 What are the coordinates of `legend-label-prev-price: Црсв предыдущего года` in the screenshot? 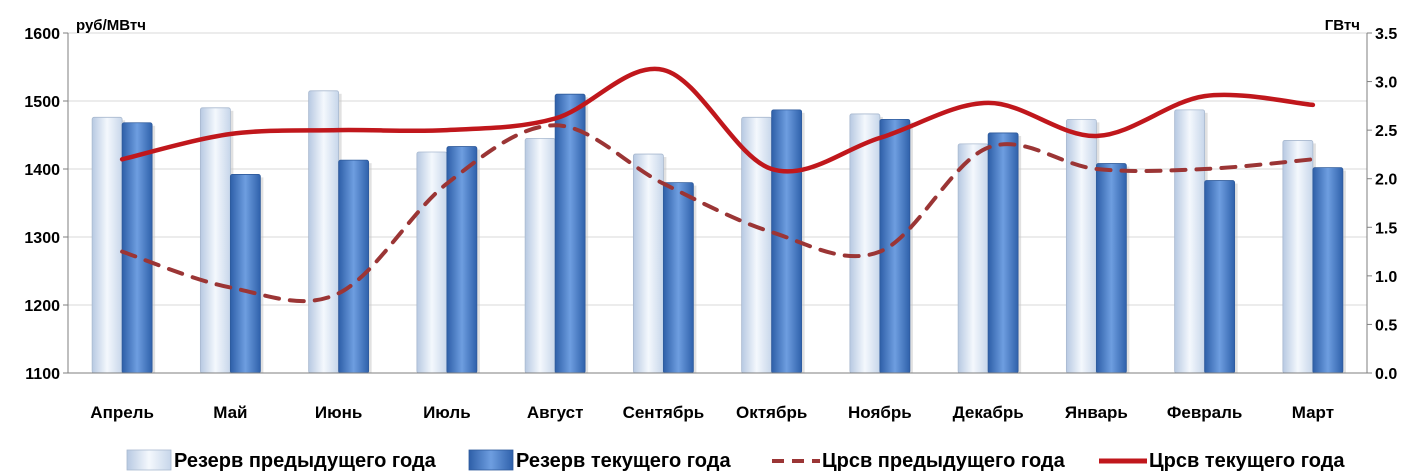 It's located at (944, 461).